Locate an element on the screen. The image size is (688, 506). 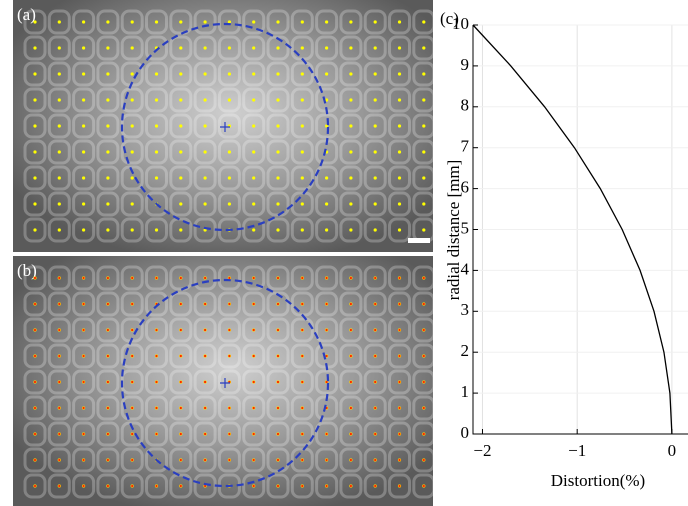
y-tick-label: 3 is located at coordinates (465, 309).